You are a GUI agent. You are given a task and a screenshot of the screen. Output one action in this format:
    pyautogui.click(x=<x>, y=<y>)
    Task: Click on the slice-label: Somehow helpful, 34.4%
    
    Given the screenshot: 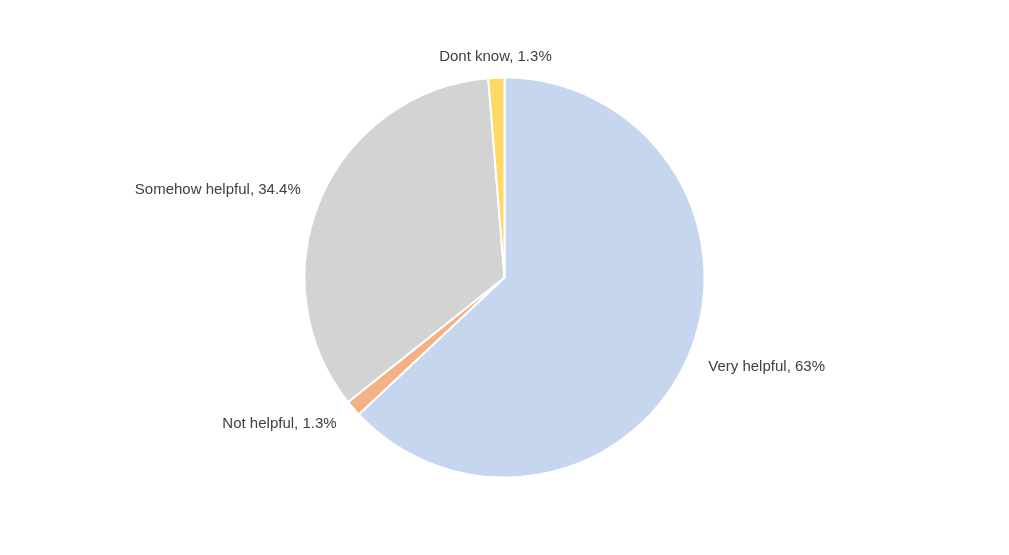 What is the action you would take?
    pyautogui.click(x=217, y=189)
    